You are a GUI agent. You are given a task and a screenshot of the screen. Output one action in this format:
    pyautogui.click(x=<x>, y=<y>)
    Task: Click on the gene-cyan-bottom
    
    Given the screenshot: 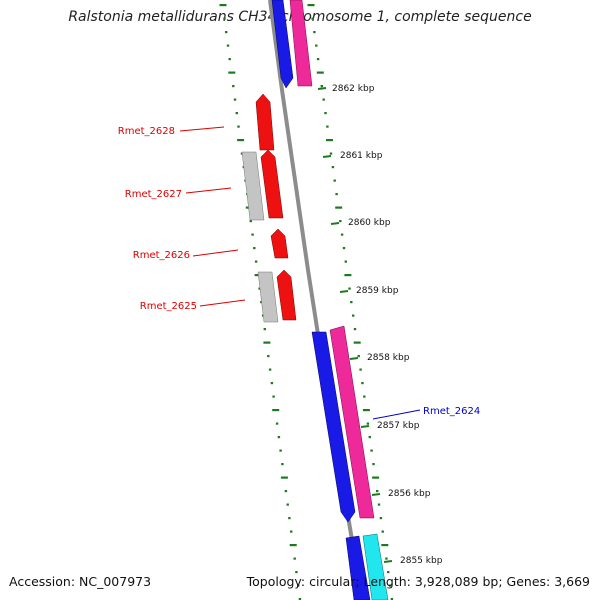 What is the action you would take?
    pyautogui.click(x=375, y=566)
    